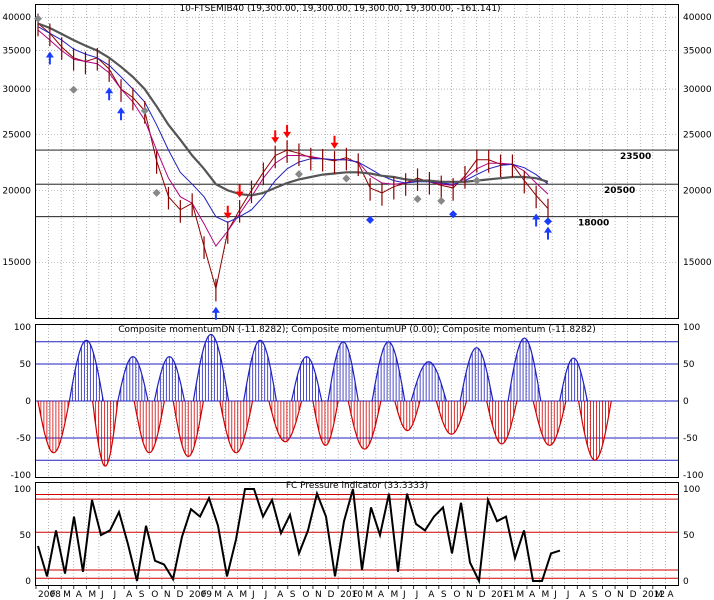 The width and height of the screenshot is (714, 600). What do you see at coordinates (200, 595) in the screenshot?
I see `x-tick-label: 2009` at bounding box center [200, 595].